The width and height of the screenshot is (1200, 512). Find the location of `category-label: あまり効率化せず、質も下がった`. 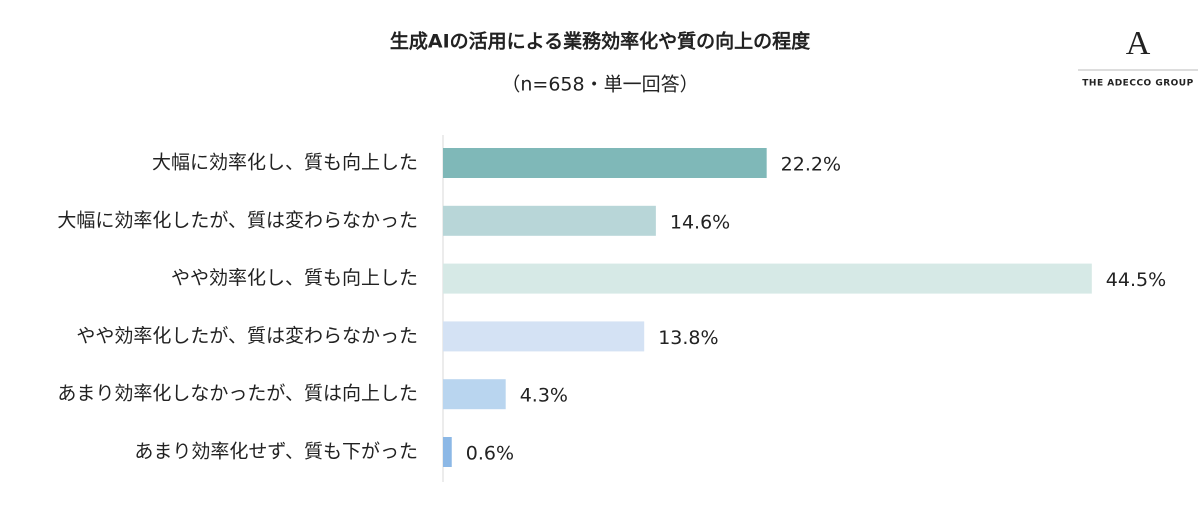

category-label: あまり効率化せず、質も下がった is located at coordinates (276, 452).